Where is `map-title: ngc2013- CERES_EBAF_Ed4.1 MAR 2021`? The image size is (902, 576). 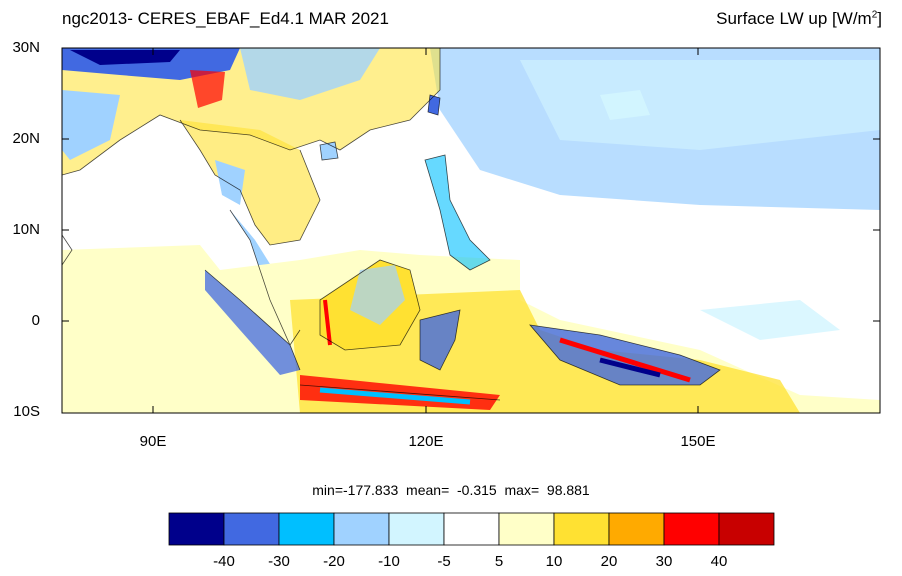
map-title: ngc2013- CERES_EBAF_Ed4.1 MAR 2021 is located at coordinates (225, 18).